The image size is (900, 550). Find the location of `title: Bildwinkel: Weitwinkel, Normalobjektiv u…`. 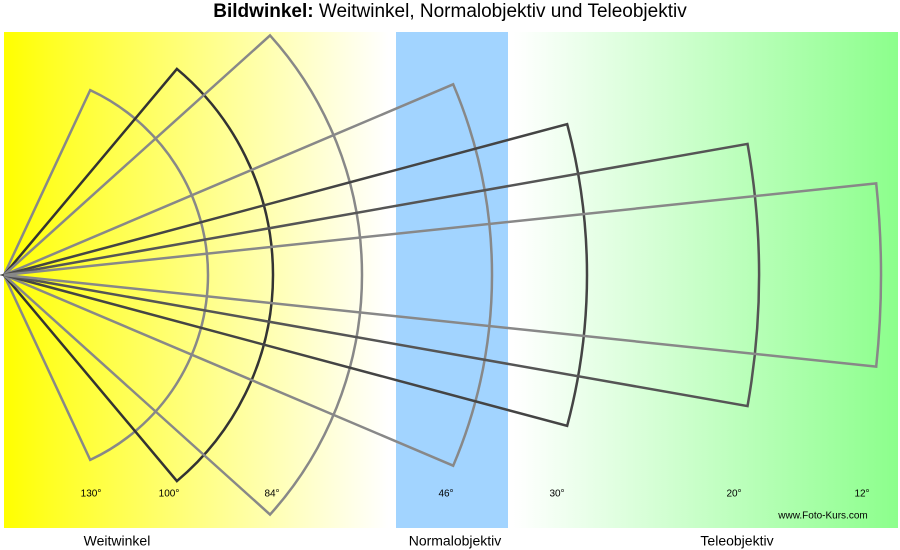

title: Bildwinkel: Weitwinkel, Normalobjektiv u… is located at coordinates (450, 11).